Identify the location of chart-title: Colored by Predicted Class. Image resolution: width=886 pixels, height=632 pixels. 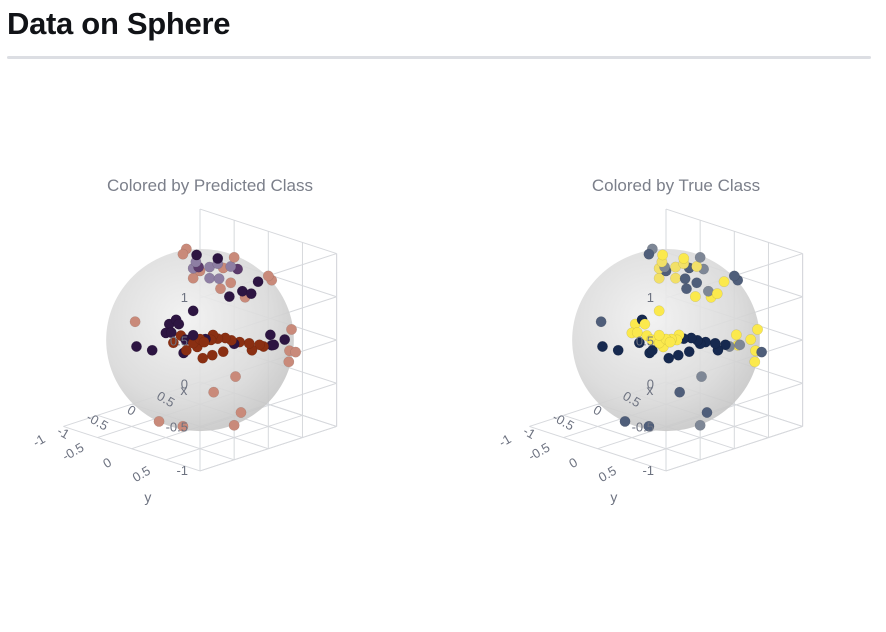
(210, 185).